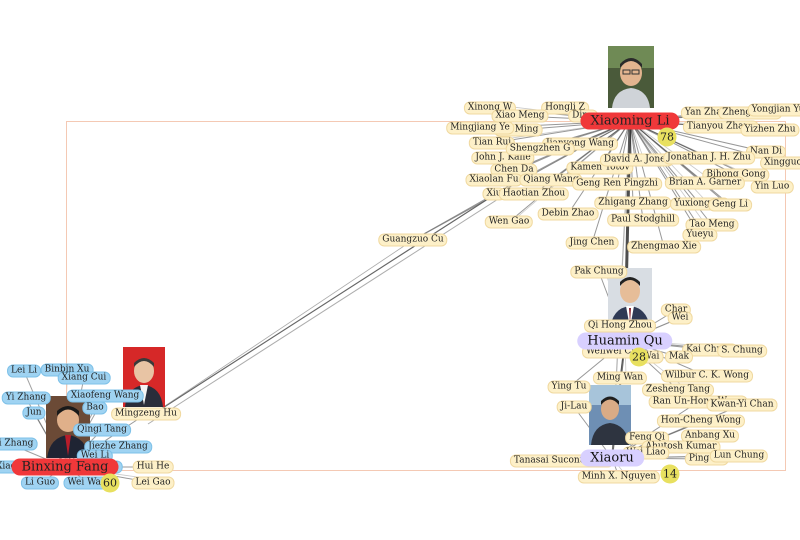 This screenshot has height=540, width=800. What do you see at coordinates (102, 430) in the screenshot?
I see `graph-node: Qingi Tang` at bounding box center [102, 430].